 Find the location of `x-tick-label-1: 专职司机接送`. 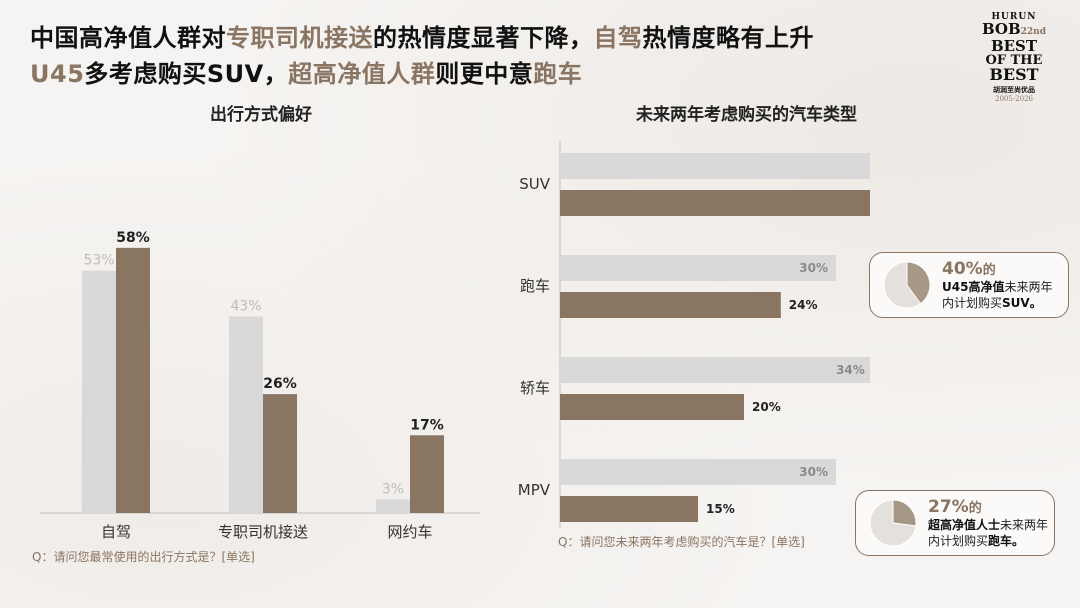

x-tick-label-1: 专职司机接送 is located at coordinates (263, 532).